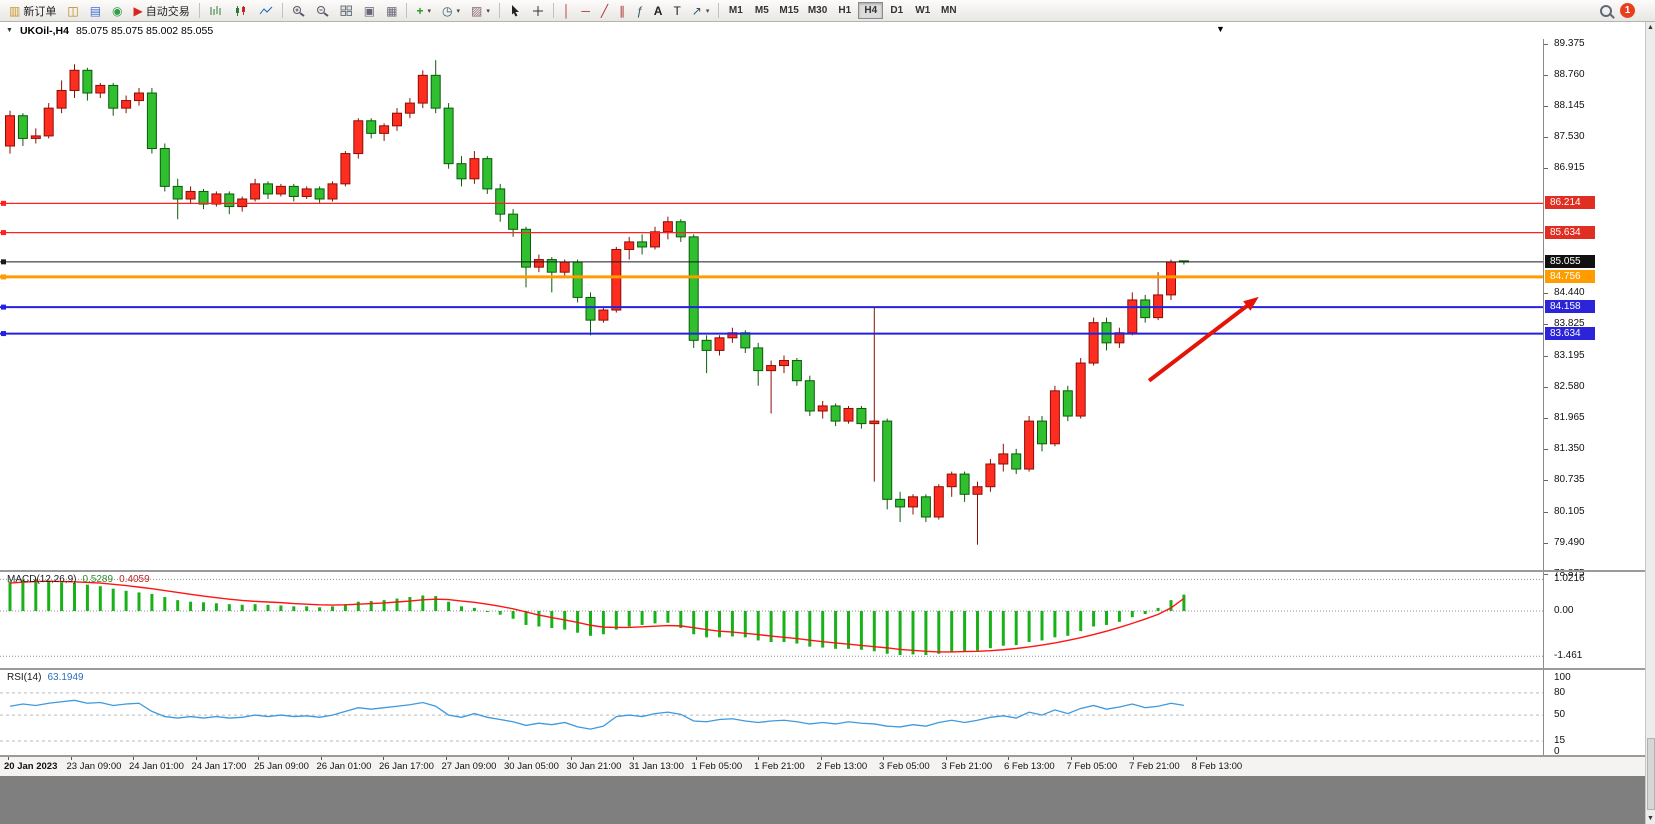 The width and height of the screenshot is (1655, 824). What do you see at coordinates (531, 766) in the screenshot?
I see `time-axis-label: 30 Jan 05:00` at bounding box center [531, 766].